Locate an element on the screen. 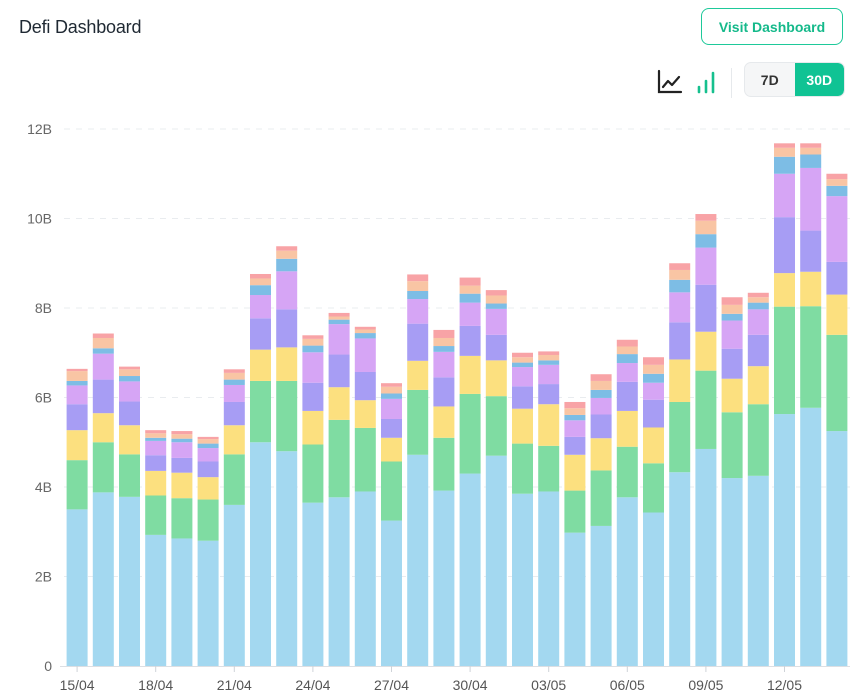 This screenshot has width=859, height=696. visit-dashboard-button: Visit Dashboard is located at coordinates (772, 26).